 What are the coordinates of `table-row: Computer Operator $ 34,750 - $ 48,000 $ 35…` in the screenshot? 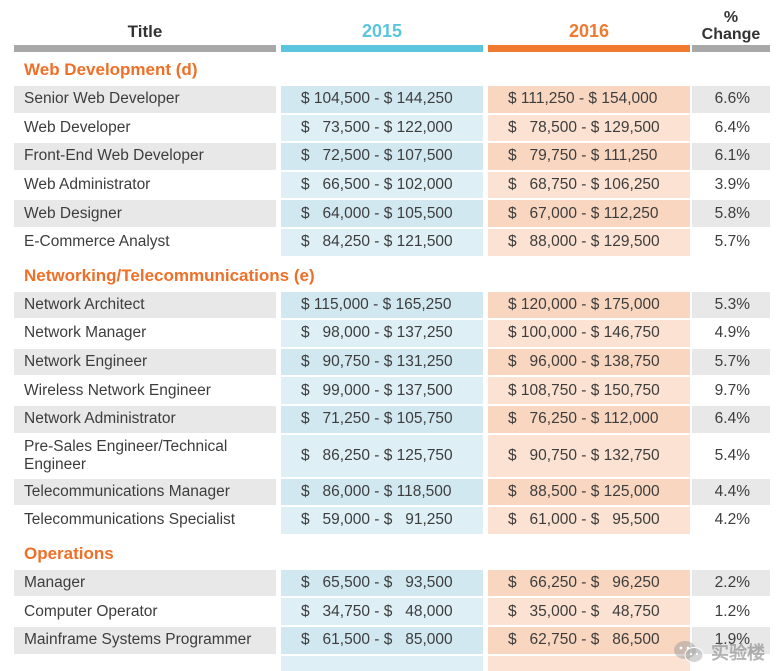 It's located at (391, 612).